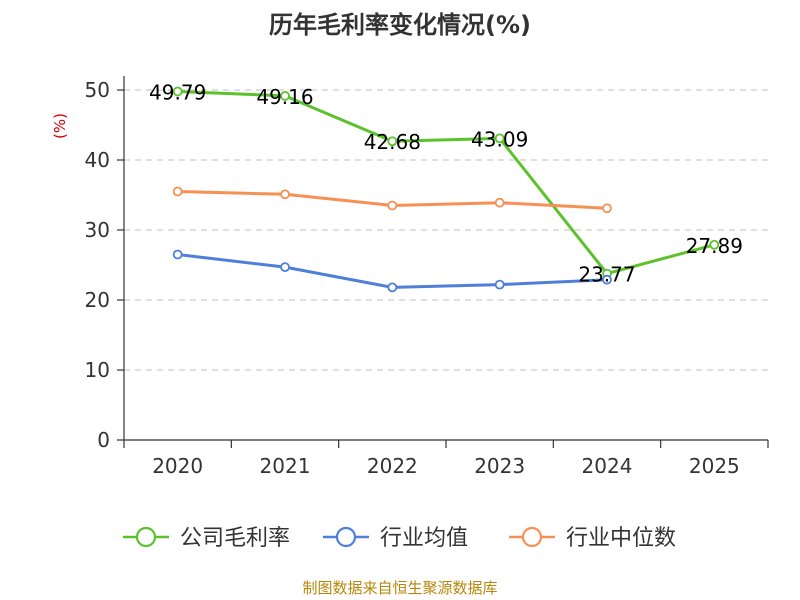  Describe the element at coordinates (97, 90) in the screenshot. I see `y-tick-label-50: 50` at that location.